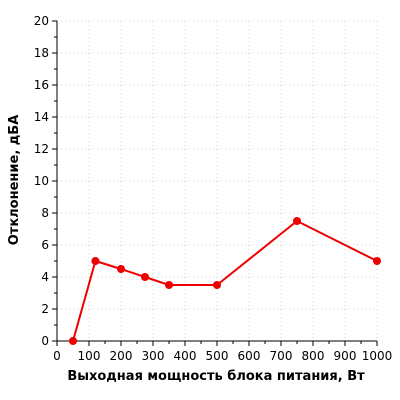 The height and width of the screenshot is (400, 400). Describe the element at coordinates (45, 245) in the screenshot. I see `y-tick-label: 6` at that location.